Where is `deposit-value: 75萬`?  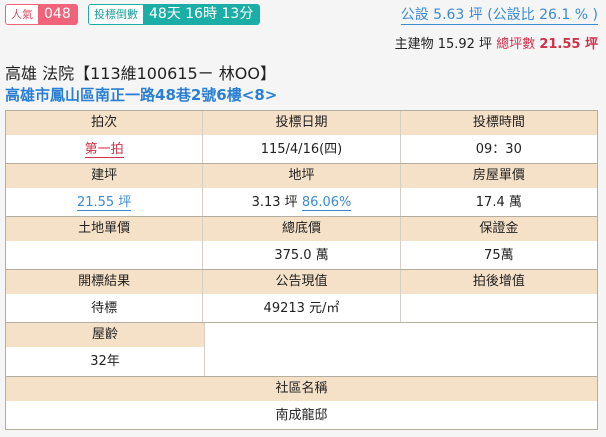
deposit-value: 75萬 is located at coordinates (499, 255).